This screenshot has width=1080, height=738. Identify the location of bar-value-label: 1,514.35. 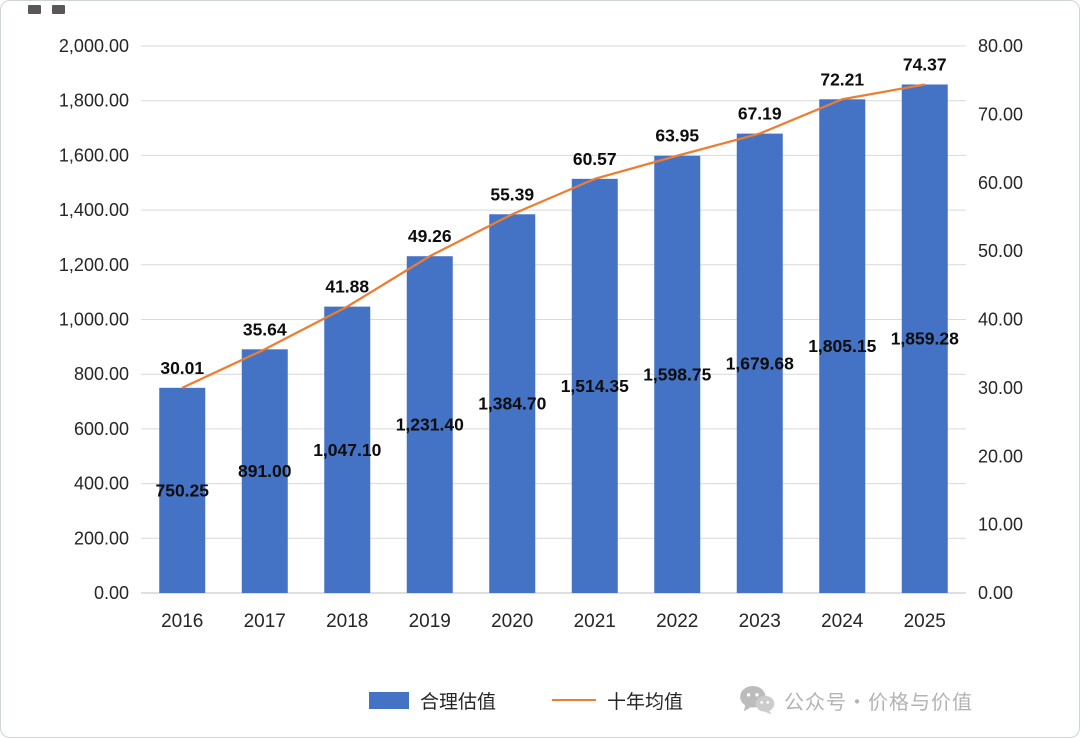
(595, 386).